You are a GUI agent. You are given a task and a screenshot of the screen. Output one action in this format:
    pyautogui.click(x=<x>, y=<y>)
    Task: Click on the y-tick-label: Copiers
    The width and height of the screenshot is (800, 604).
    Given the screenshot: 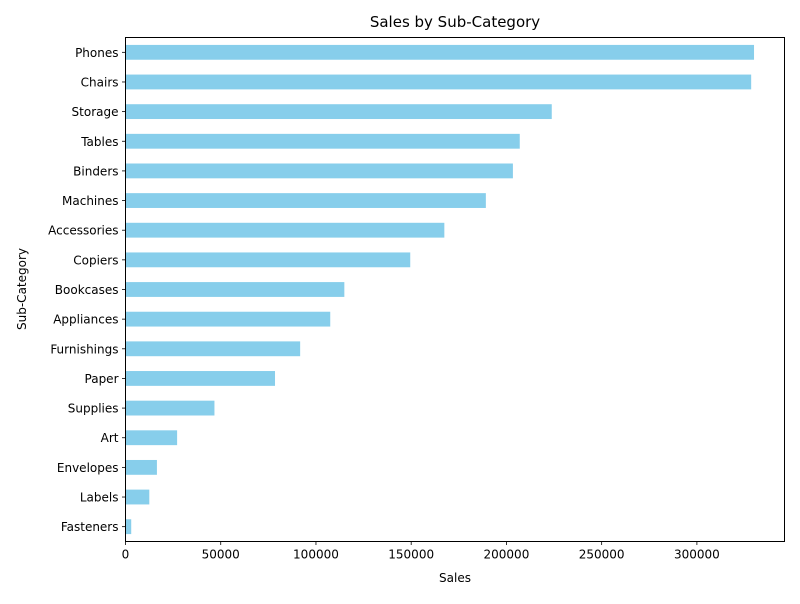 What is the action you would take?
    pyautogui.click(x=95, y=260)
    